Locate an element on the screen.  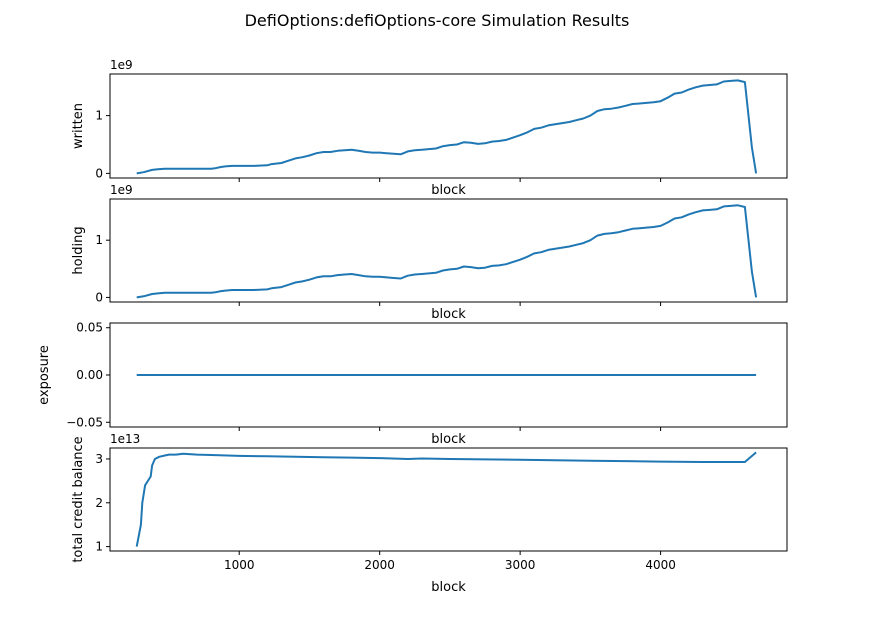
y-tick-label: 0.00 is located at coordinates (89, 375).